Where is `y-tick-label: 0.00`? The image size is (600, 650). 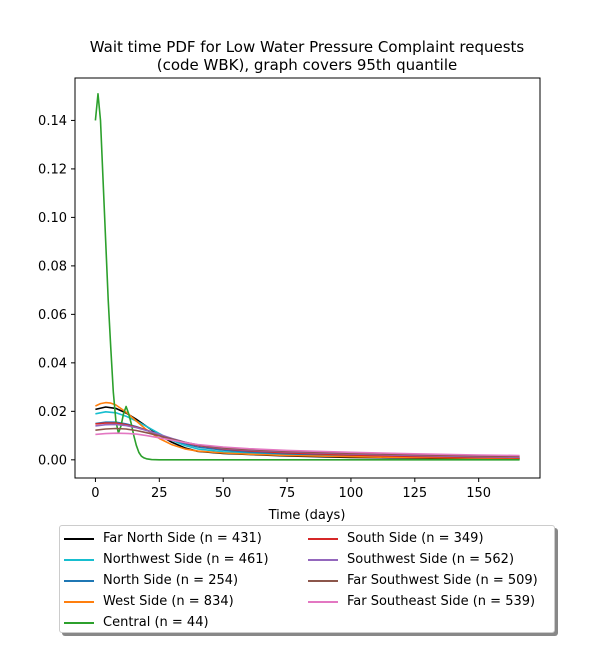 y-tick-label: 0.00 is located at coordinates (52, 460).